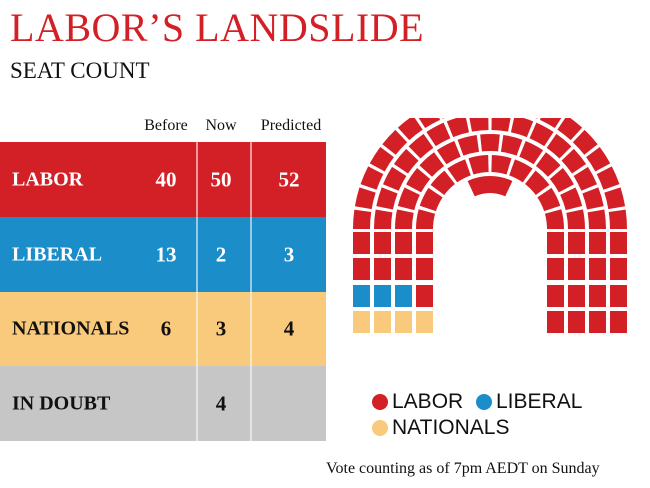 The width and height of the screenshot is (650, 488). Describe the element at coordinates (57, 254) in the screenshot. I see `row-label: LIBERAL` at that location.